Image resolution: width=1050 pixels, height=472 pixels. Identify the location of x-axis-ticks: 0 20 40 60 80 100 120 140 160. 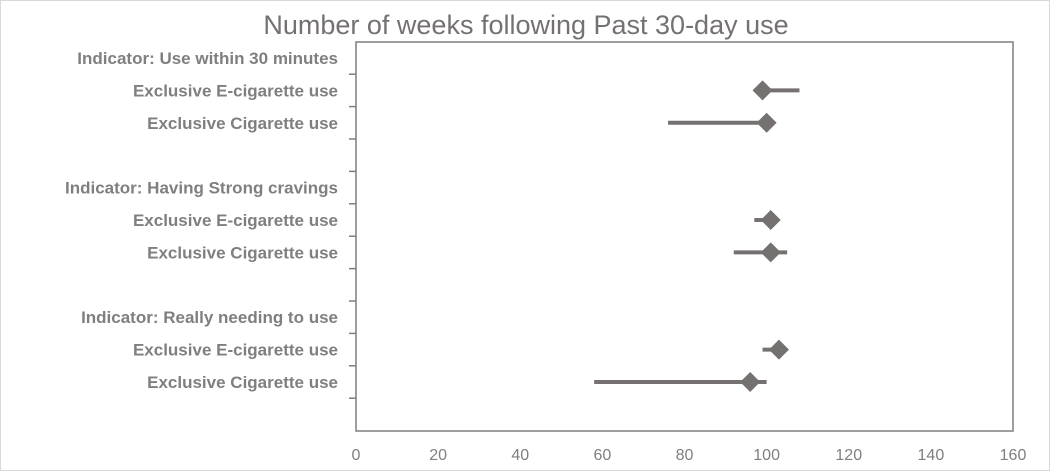
(689, 455).